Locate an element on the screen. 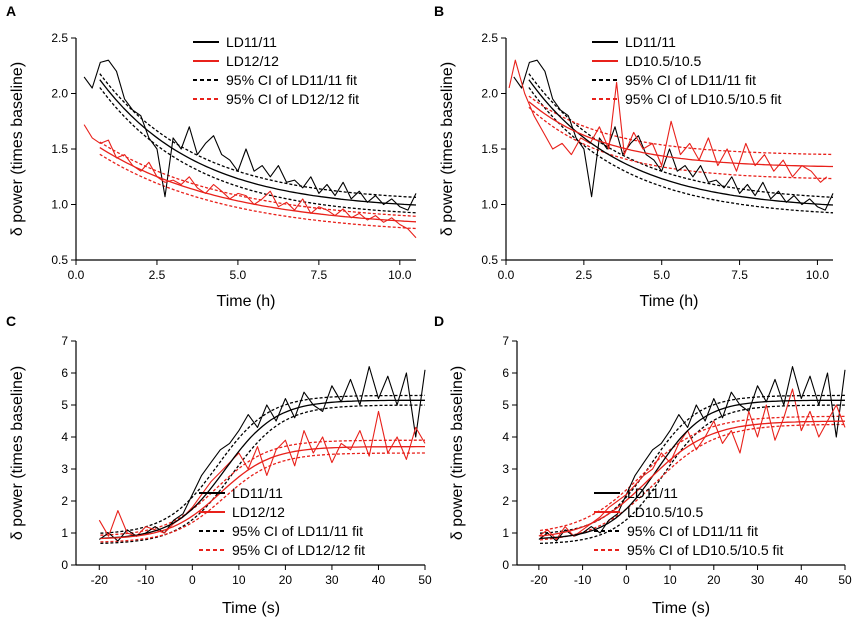 Image resolution: width=856 pixels, height=621 pixels. series-ld12-12-fit-ci-upper is located at coordinates (262, 487).